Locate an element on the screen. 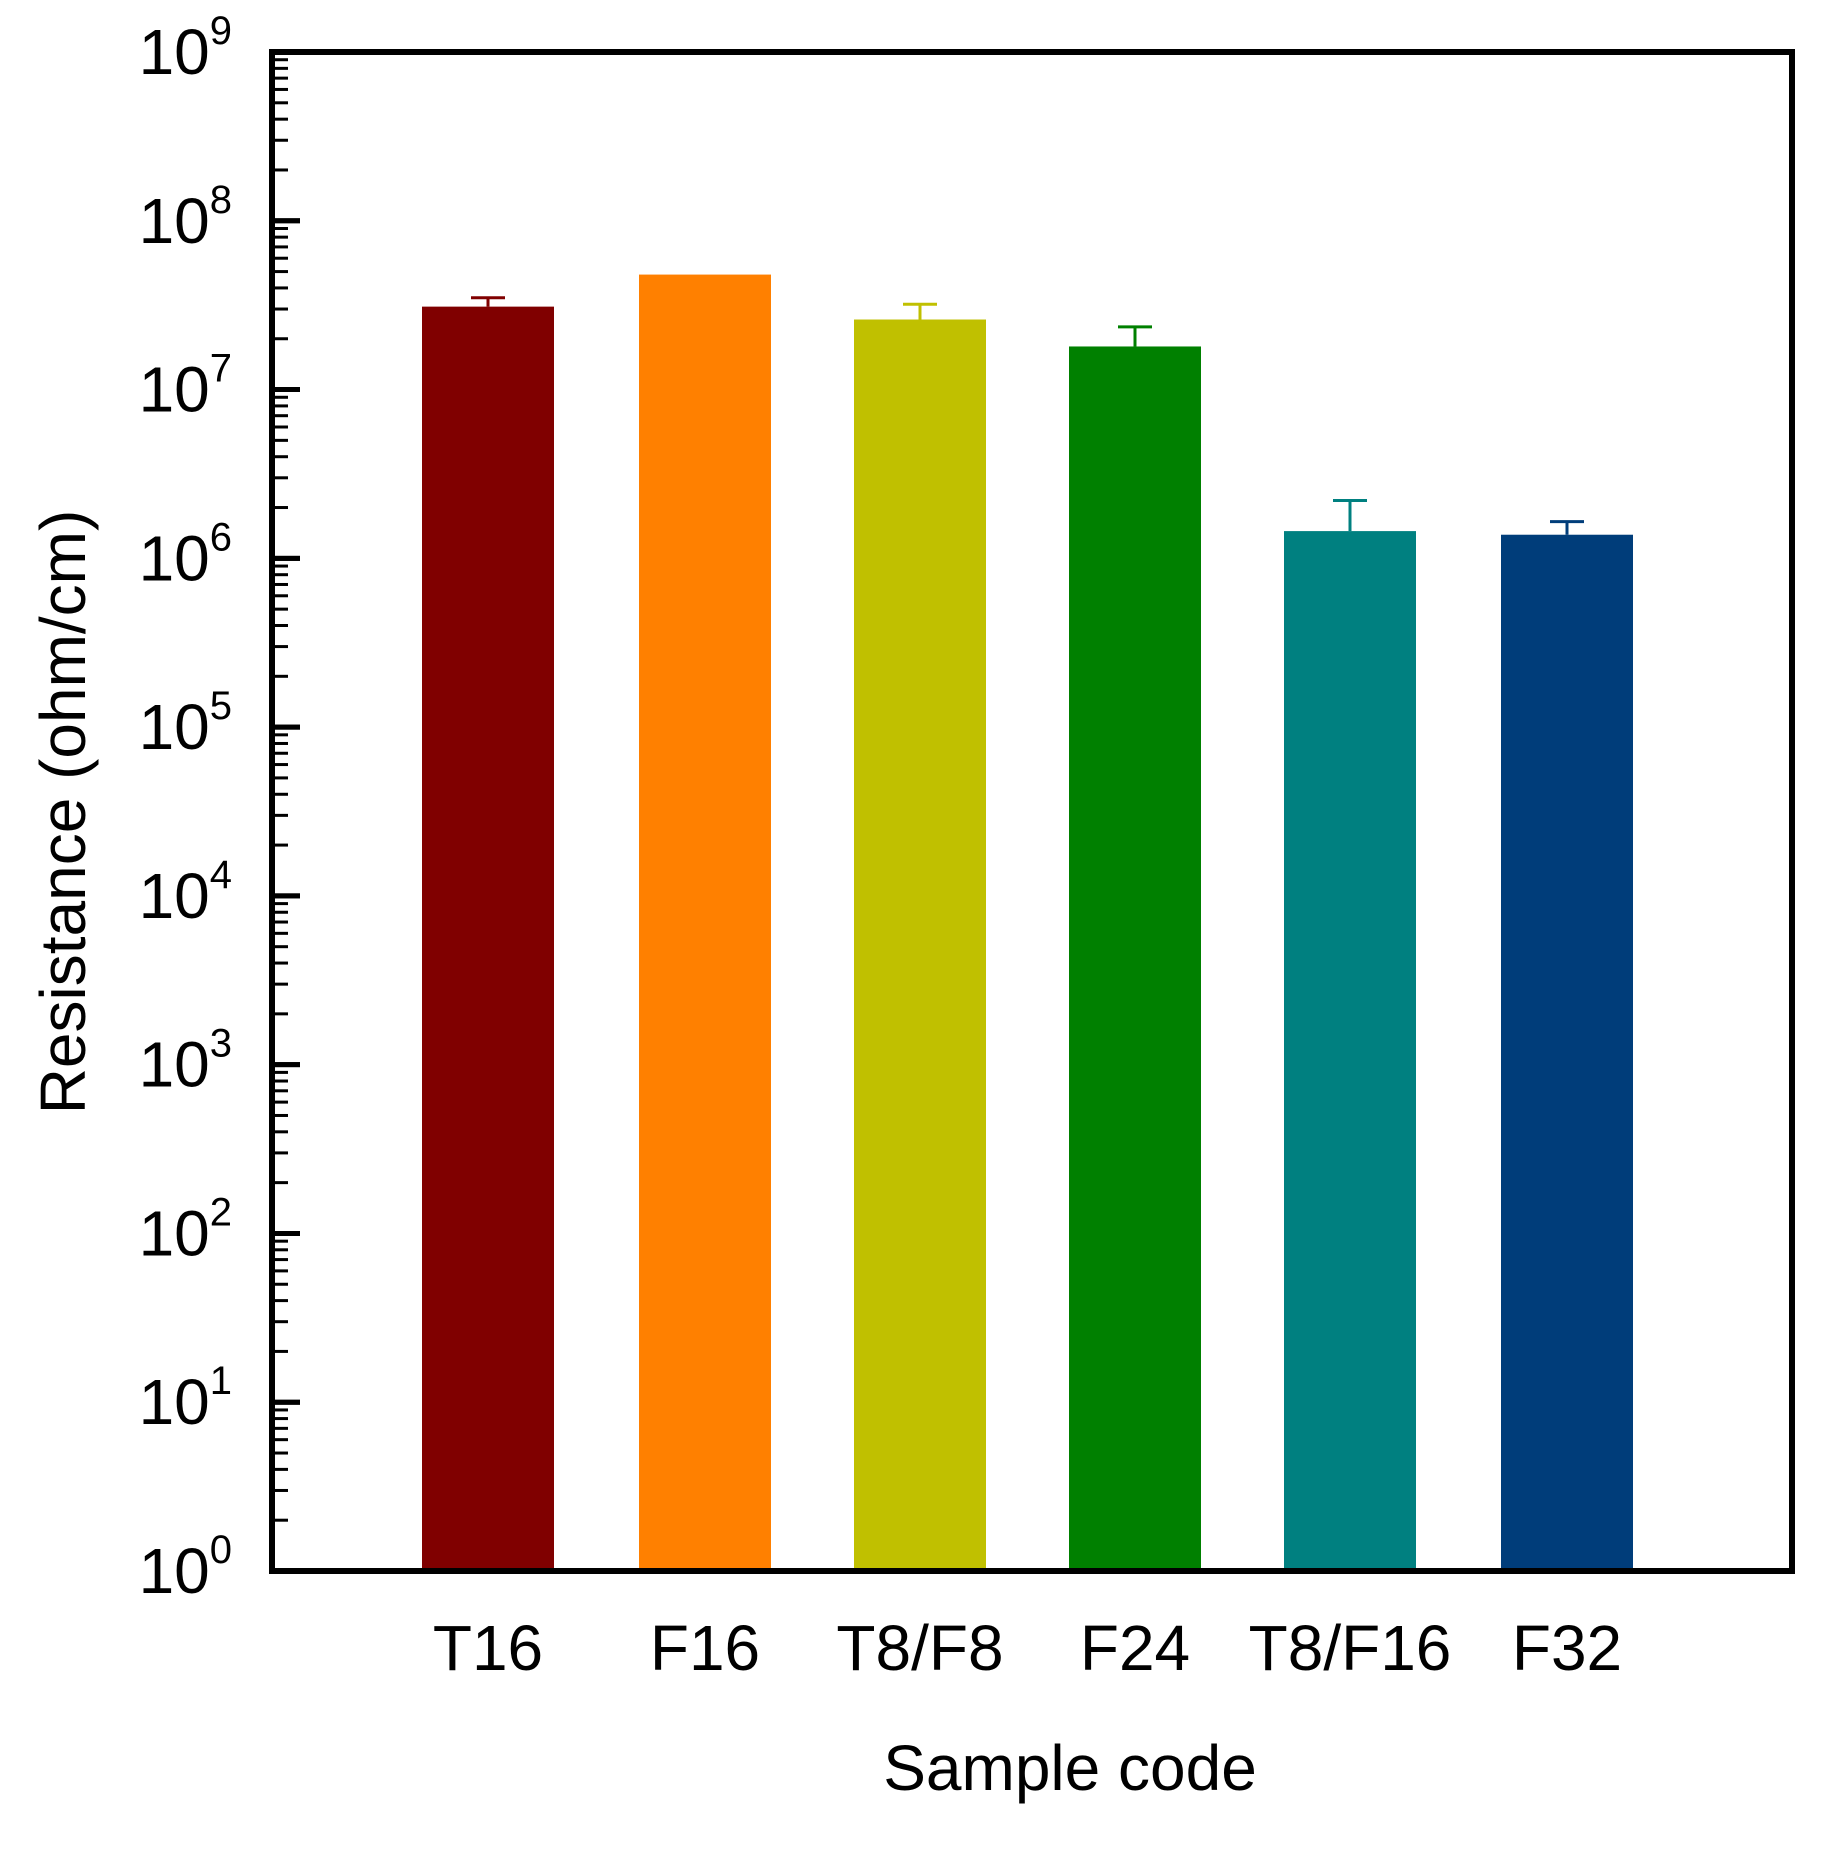  error-bars-group is located at coordinates (1027, 415).